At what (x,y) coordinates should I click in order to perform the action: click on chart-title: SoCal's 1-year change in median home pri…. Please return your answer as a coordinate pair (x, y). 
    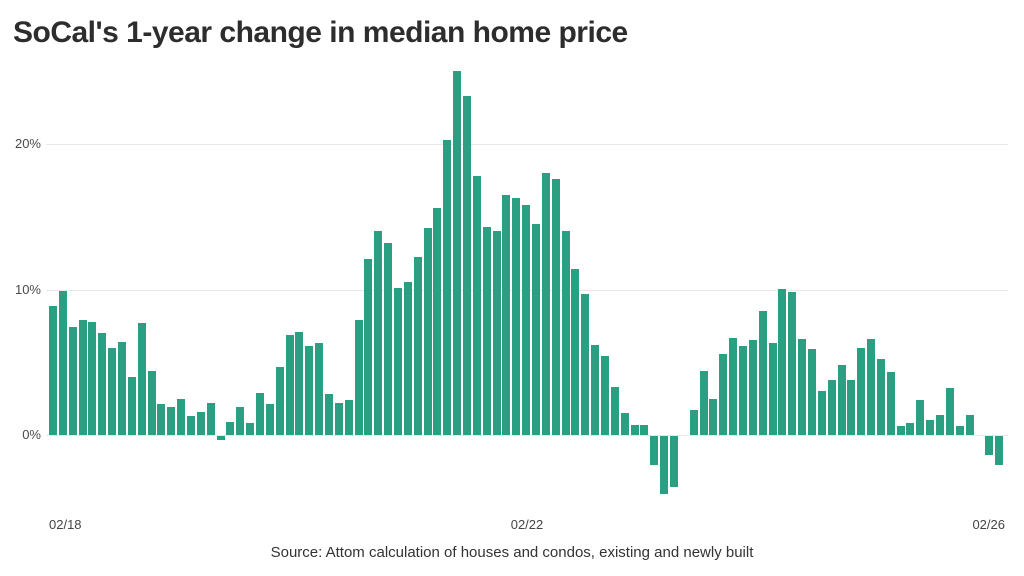
    Looking at the image, I should click on (320, 32).